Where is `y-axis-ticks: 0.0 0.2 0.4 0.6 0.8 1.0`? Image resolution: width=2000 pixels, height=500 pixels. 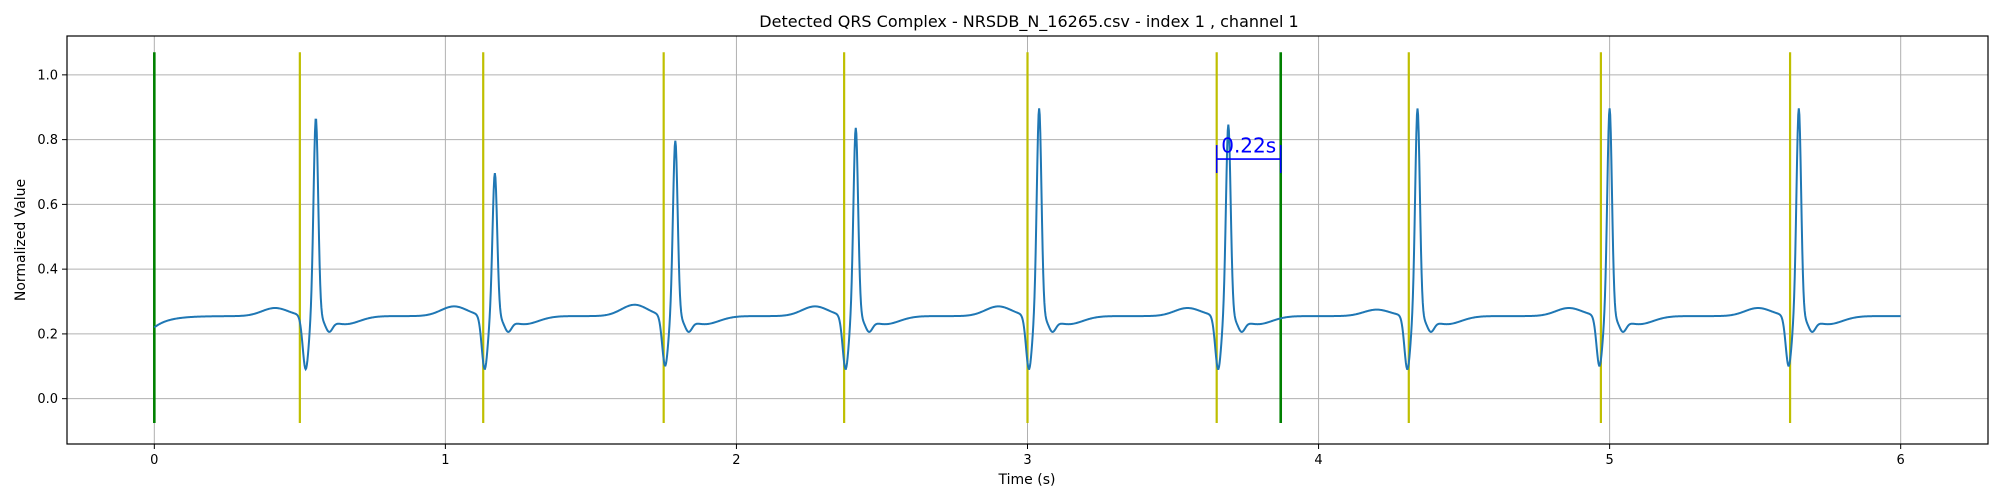
y-axis-ticks: 0.0 0.2 0.4 0.6 0.8 1.0 is located at coordinates (52, 237).